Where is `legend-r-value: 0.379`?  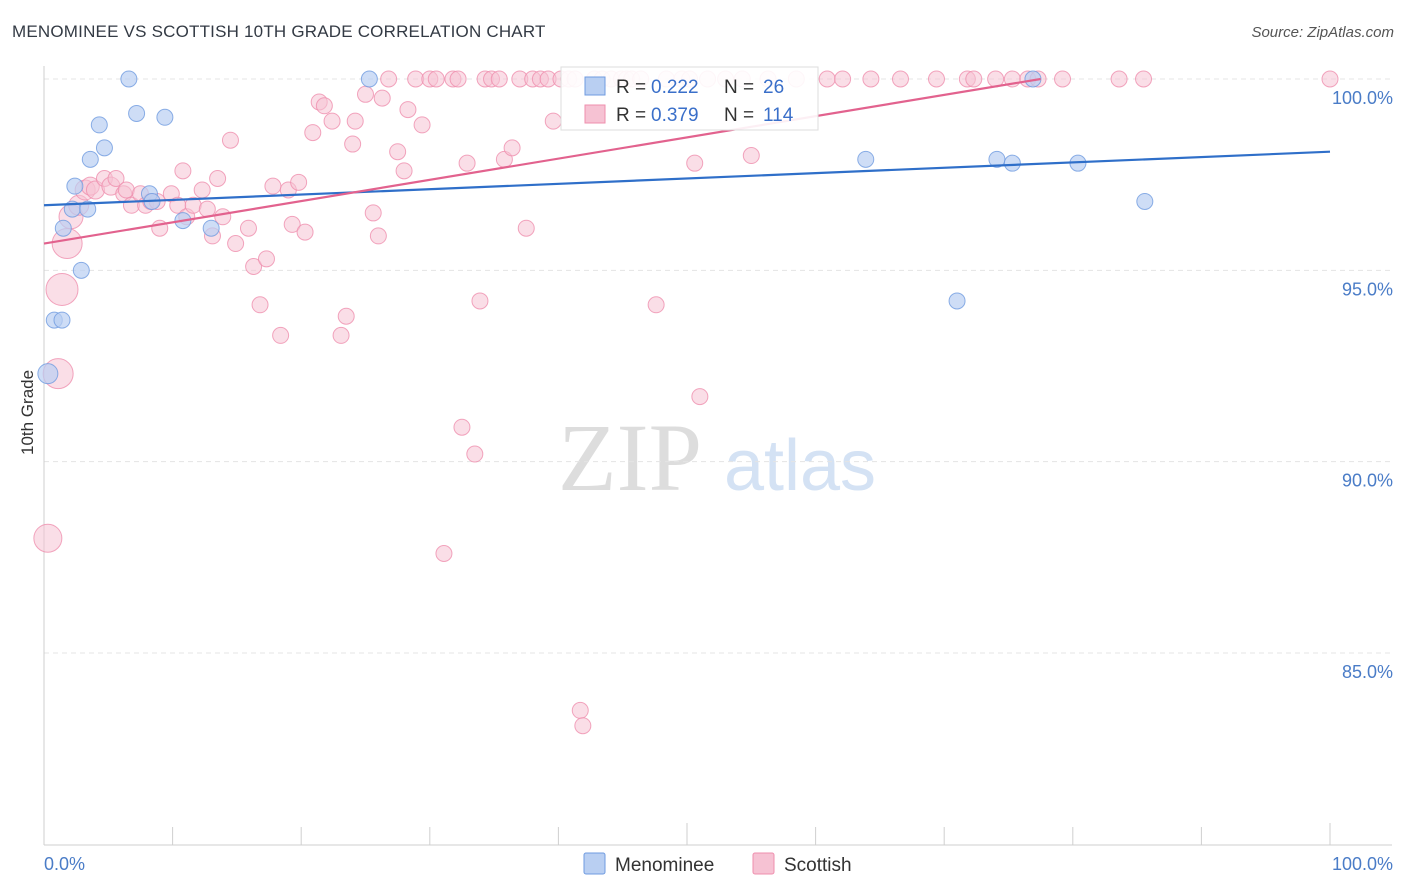
legend-r-value: 0.379 is located at coordinates (675, 115).